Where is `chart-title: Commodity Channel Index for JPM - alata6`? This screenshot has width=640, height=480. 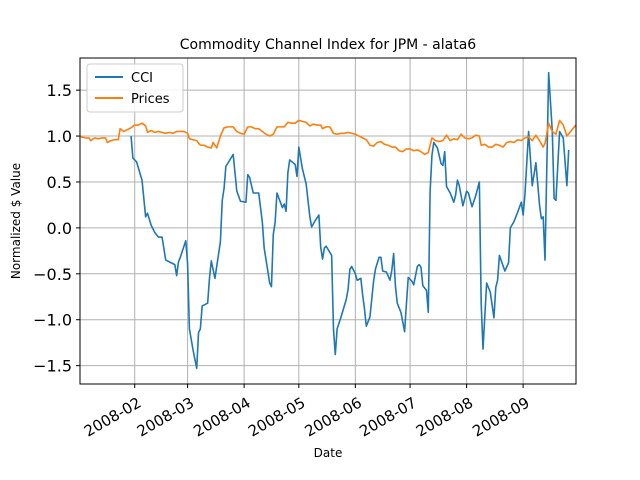 chart-title: Commodity Channel Index for JPM - alata6 is located at coordinates (328, 45).